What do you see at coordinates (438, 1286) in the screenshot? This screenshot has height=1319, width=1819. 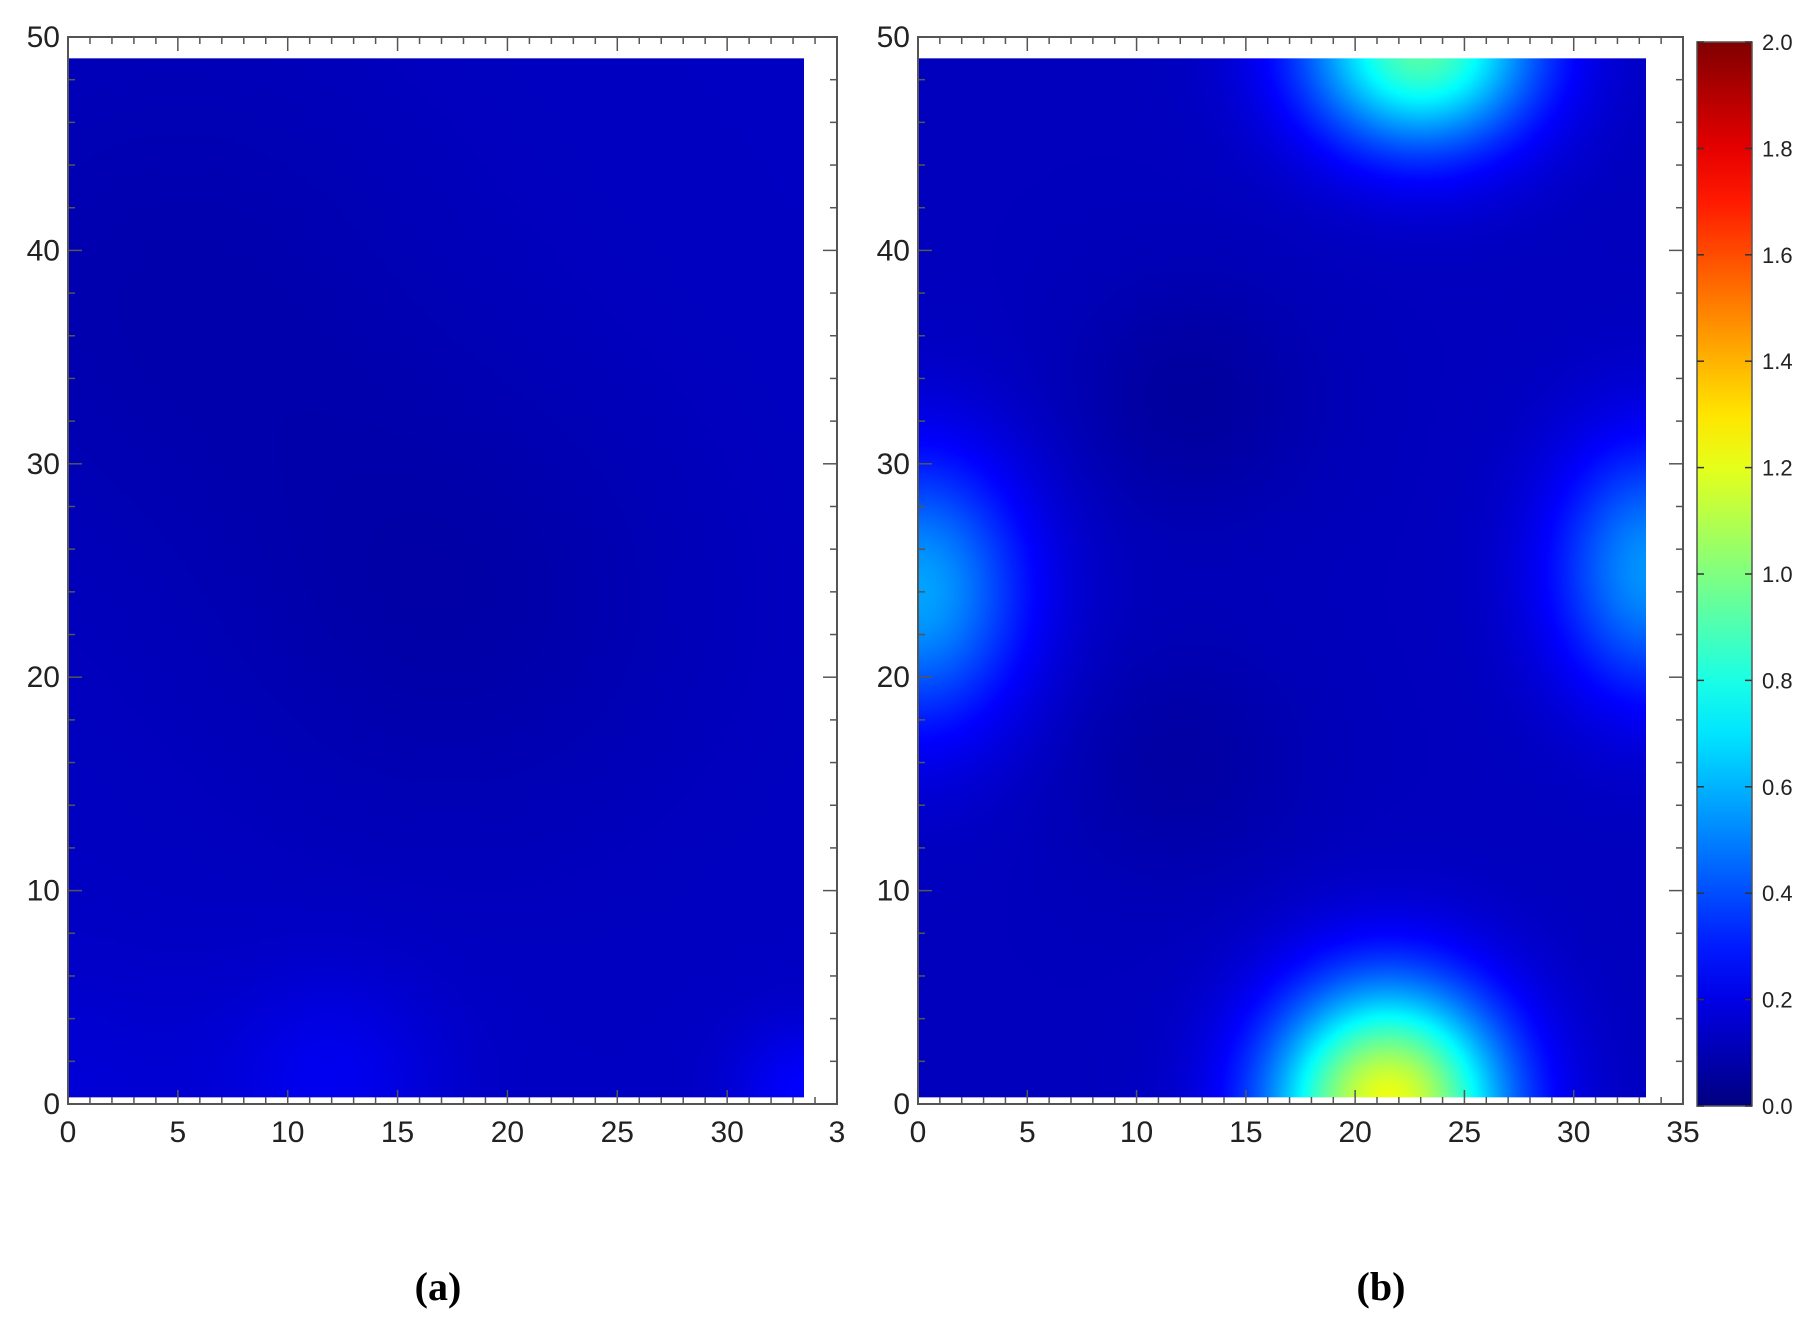 I see `panel-label-a: (a)` at bounding box center [438, 1286].